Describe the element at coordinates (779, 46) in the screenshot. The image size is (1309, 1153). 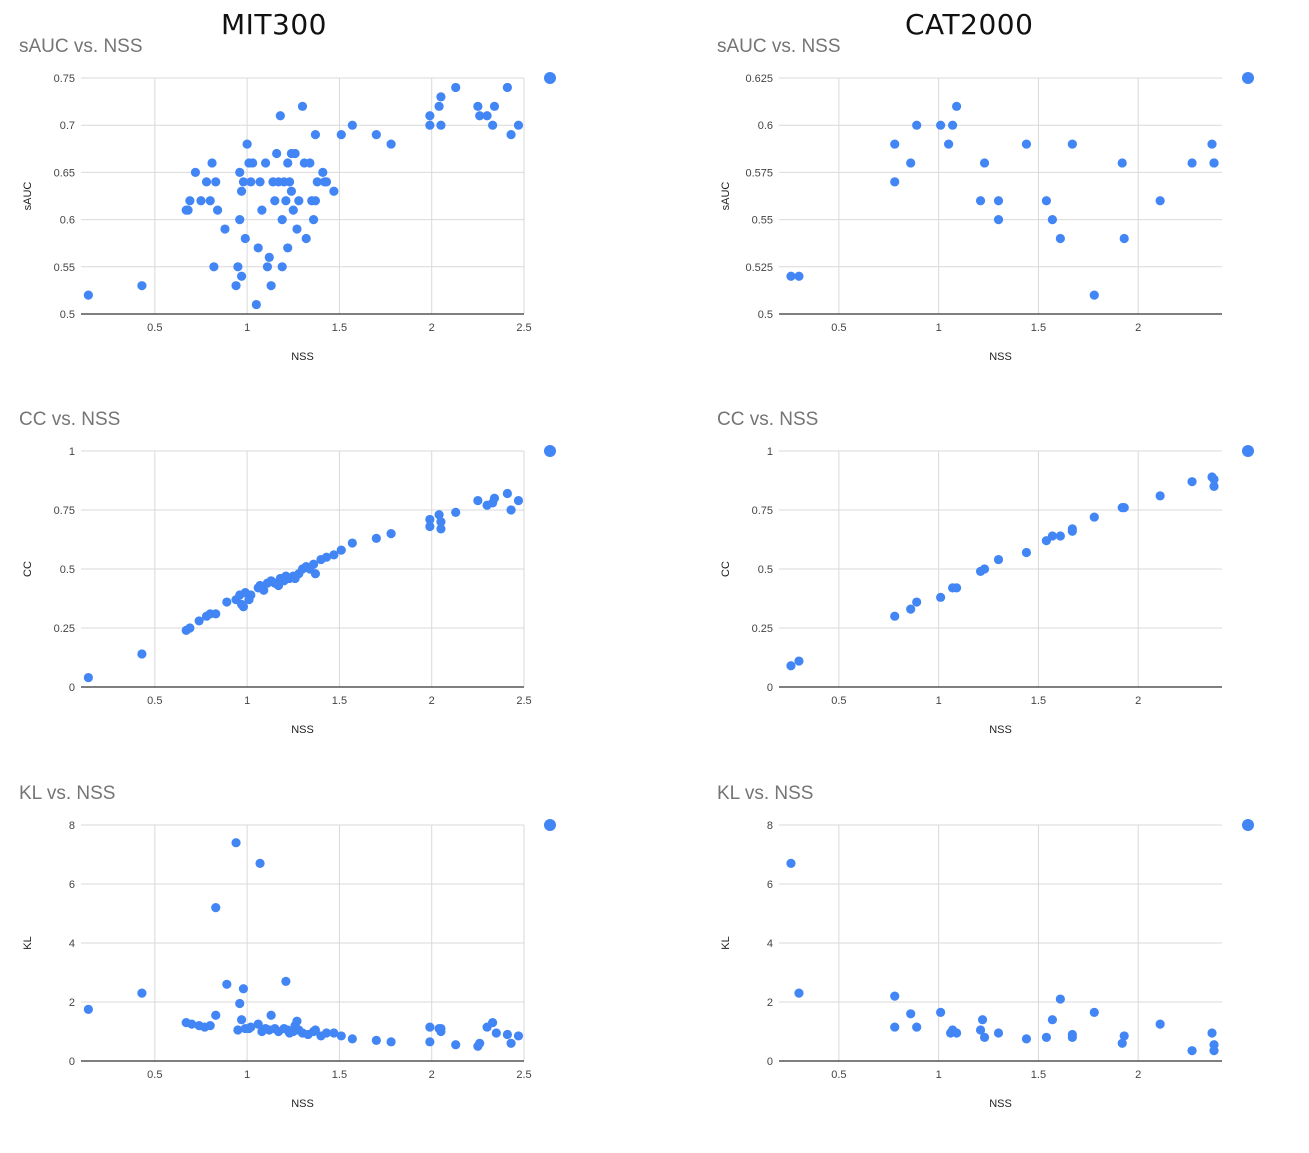
I see `chart-title: sAUC vs. NSS` at that location.